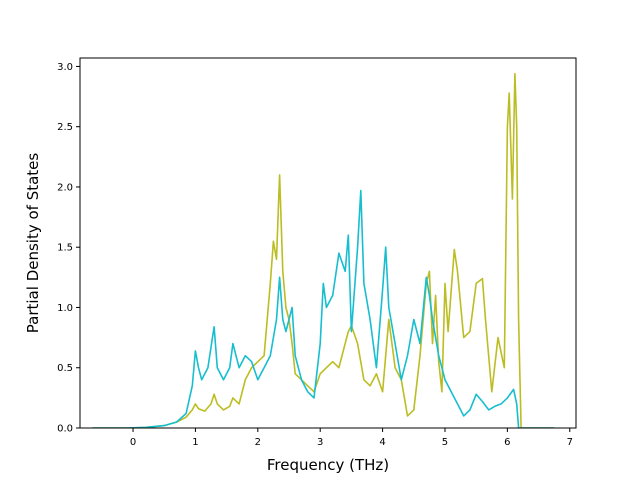  What do you see at coordinates (258, 442) in the screenshot?
I see `x-tick-label: 2` at bounding box center [258, 442].